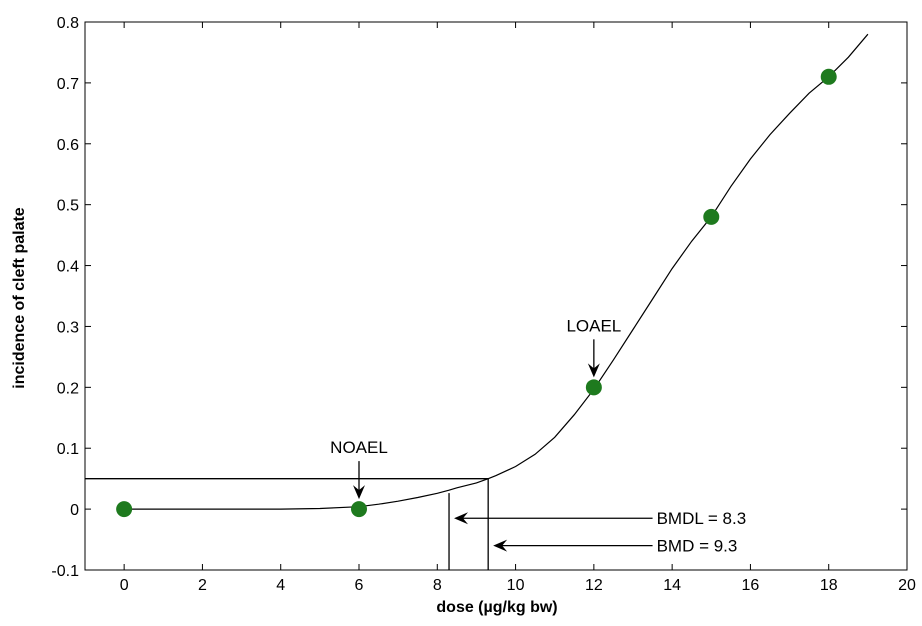  I want to click on annotation-label: LOAEL, so click(593, 325).